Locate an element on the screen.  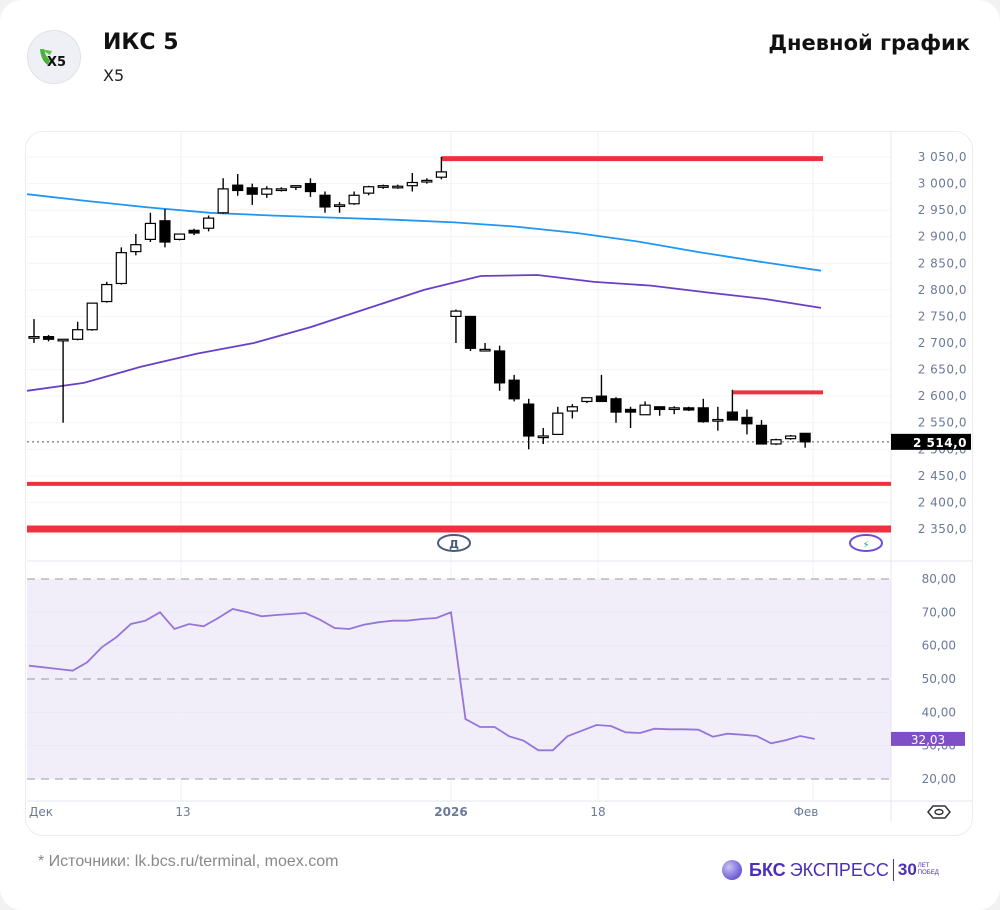
rsi-line is located at coordinates (421, 680).